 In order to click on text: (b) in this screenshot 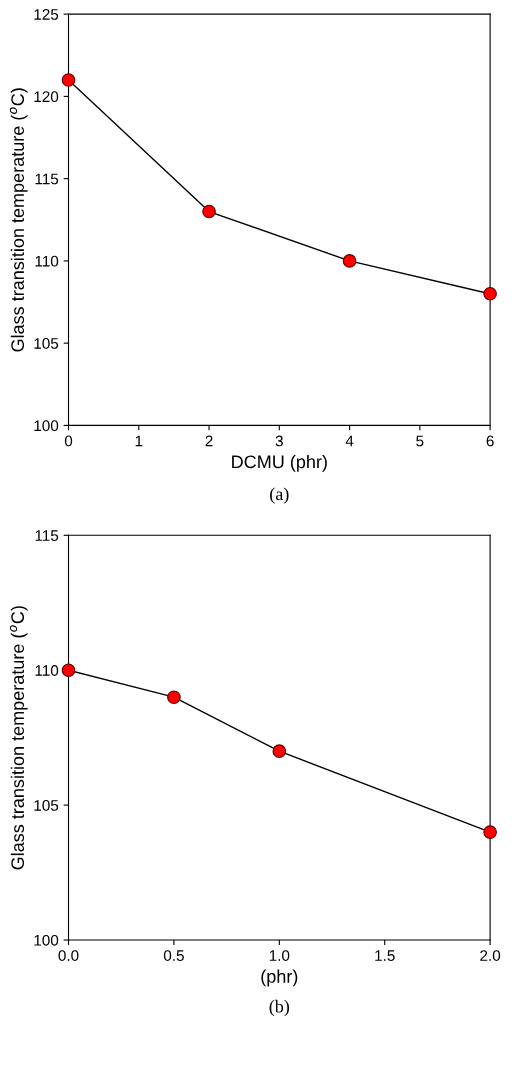, I will do `click(279, 1008)`.